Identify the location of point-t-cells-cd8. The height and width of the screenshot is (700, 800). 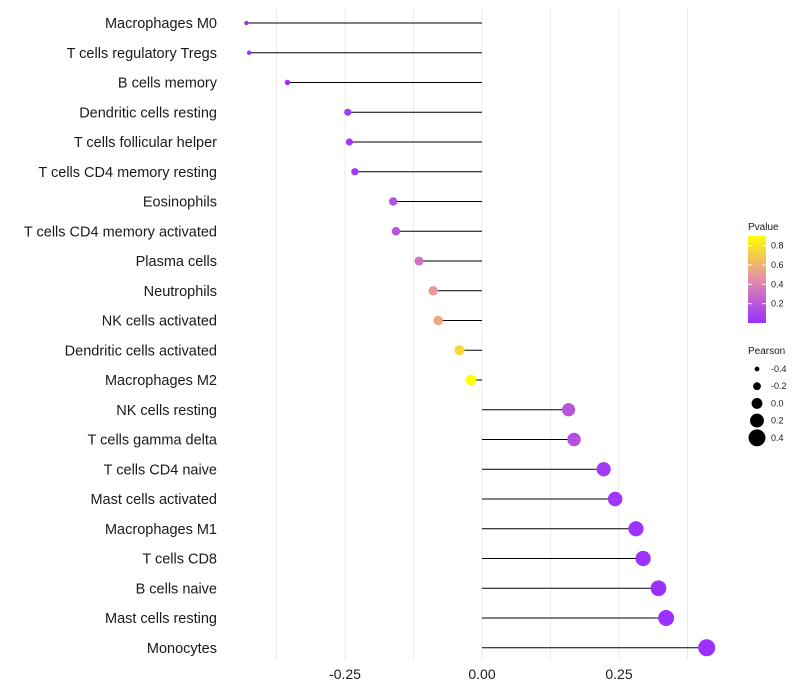
(643, 558).